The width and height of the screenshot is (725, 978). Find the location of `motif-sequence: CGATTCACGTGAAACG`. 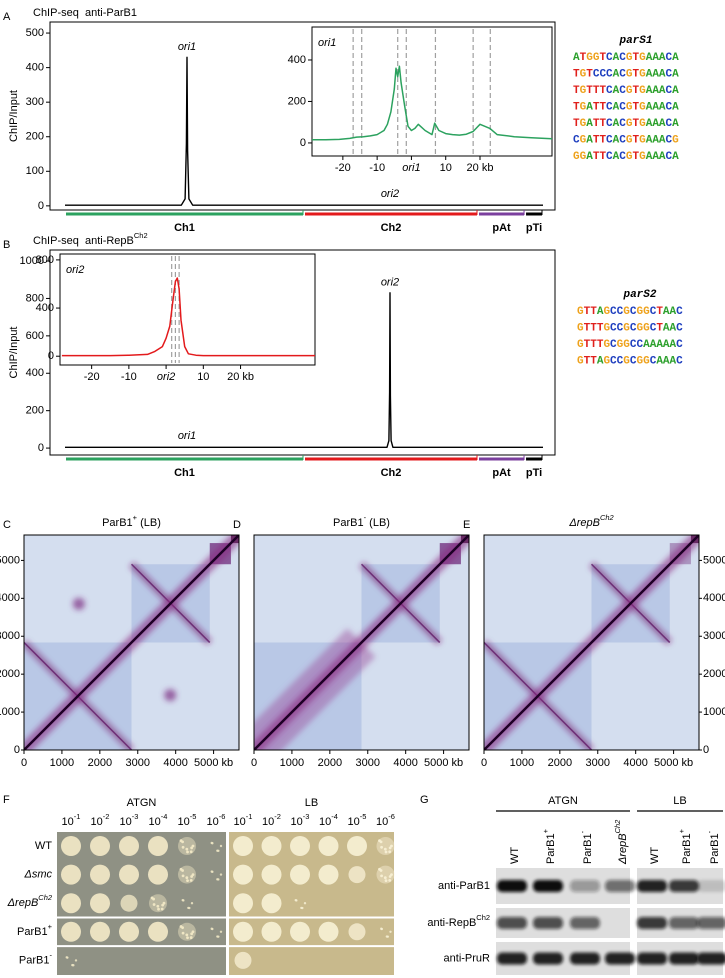

motif-sequence: CGATTCACGTGAAACG is located at coordinates (626, 140).